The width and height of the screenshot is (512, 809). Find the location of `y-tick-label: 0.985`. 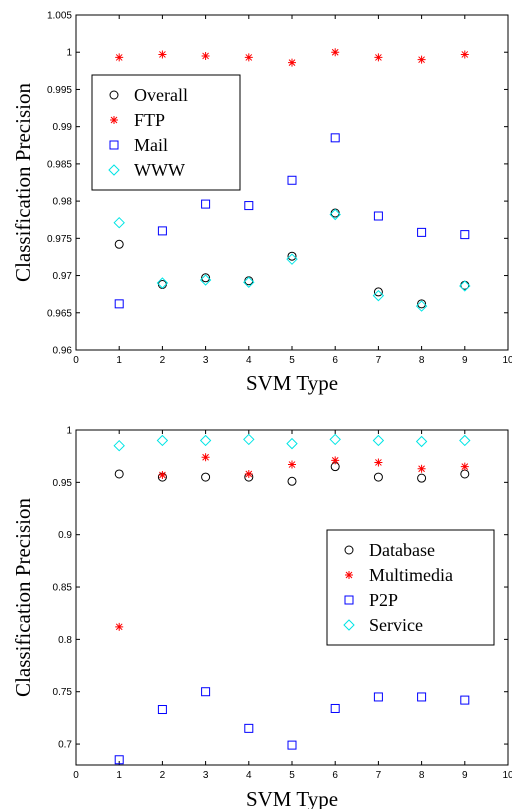

y-tick-label: 0.985 is located at coordinates (59, 164).